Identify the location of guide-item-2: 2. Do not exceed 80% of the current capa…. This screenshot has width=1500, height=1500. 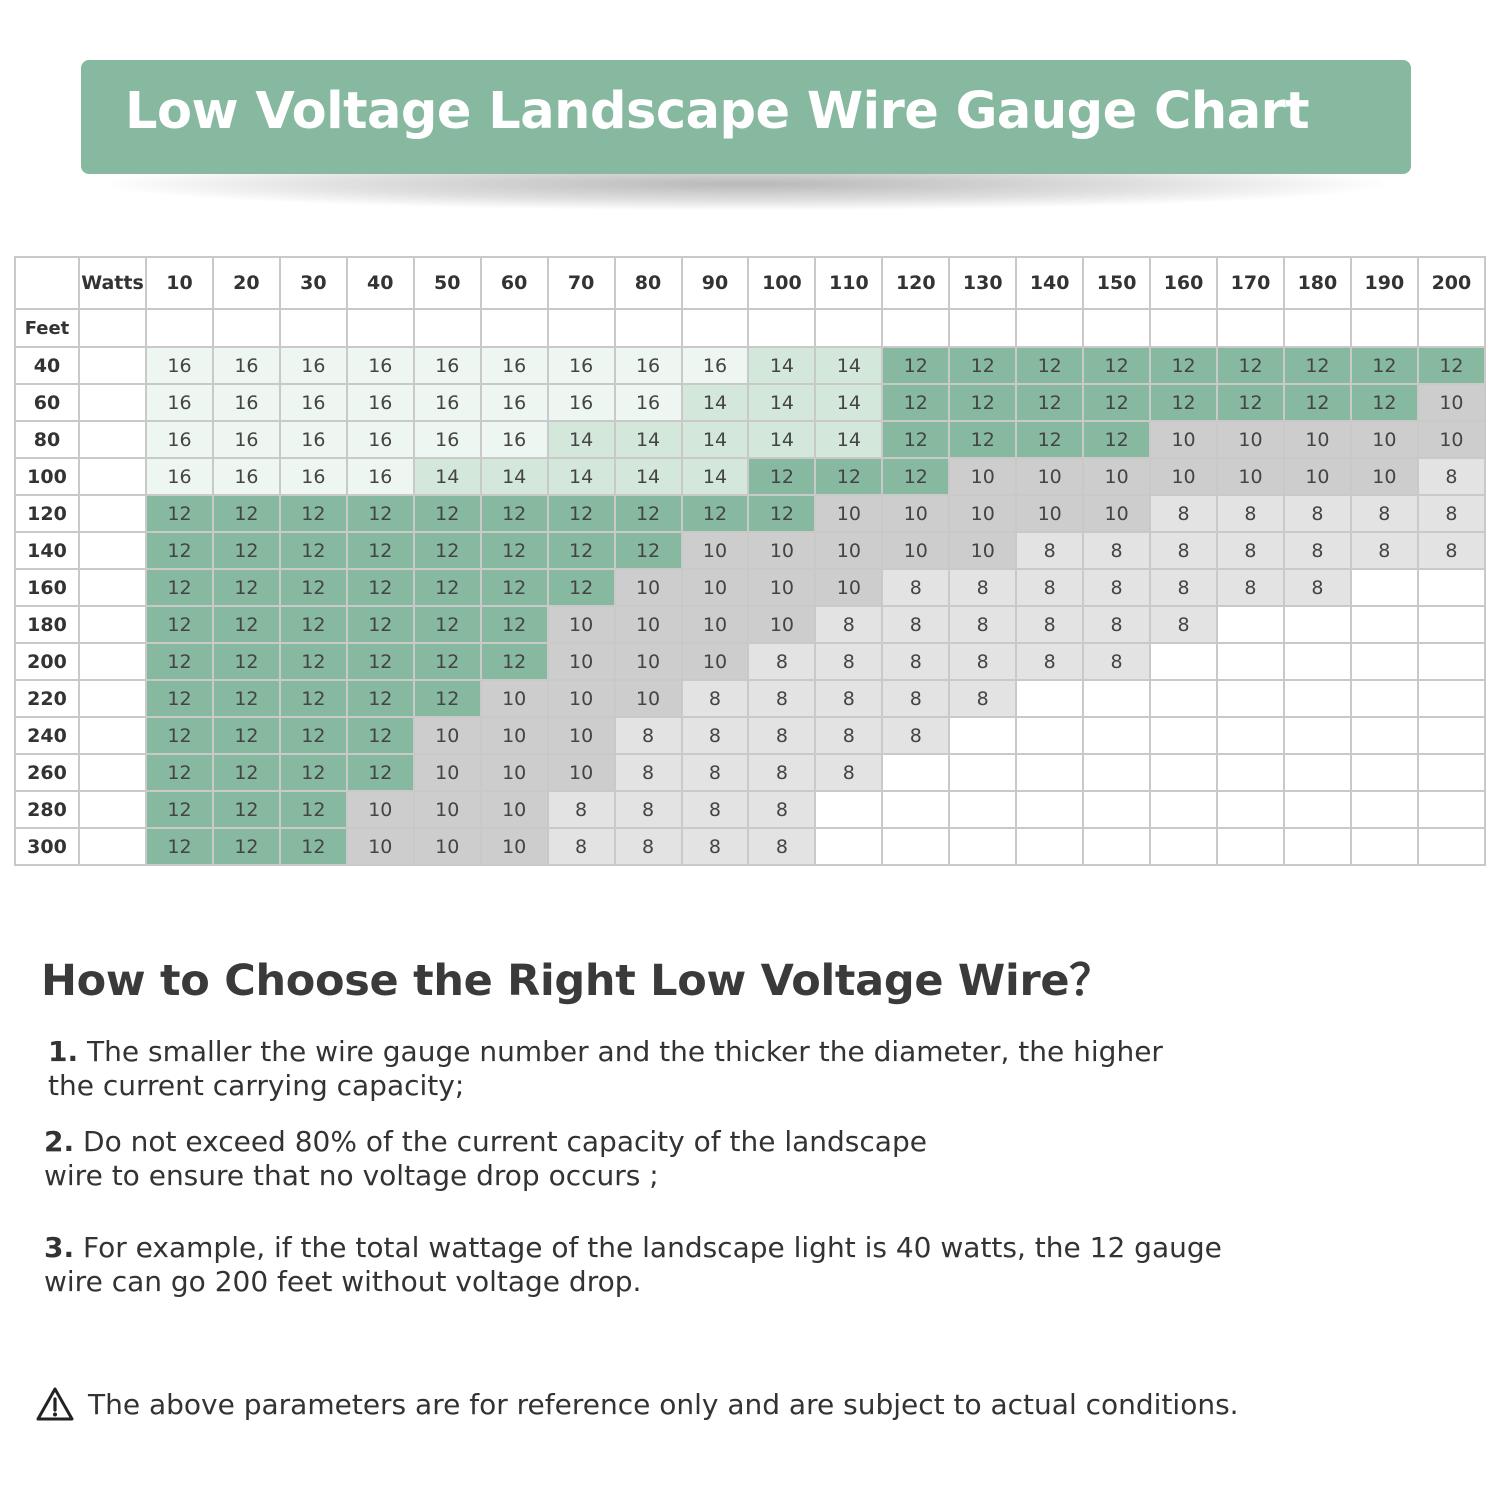
(485, 1159).